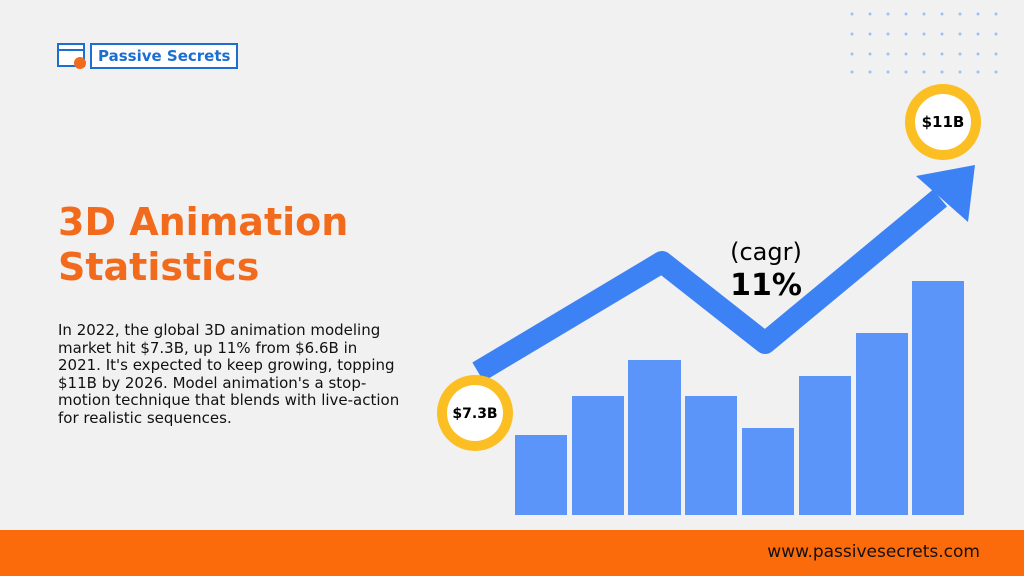  I want to click on end-badge: $11B, so click(943, 122).